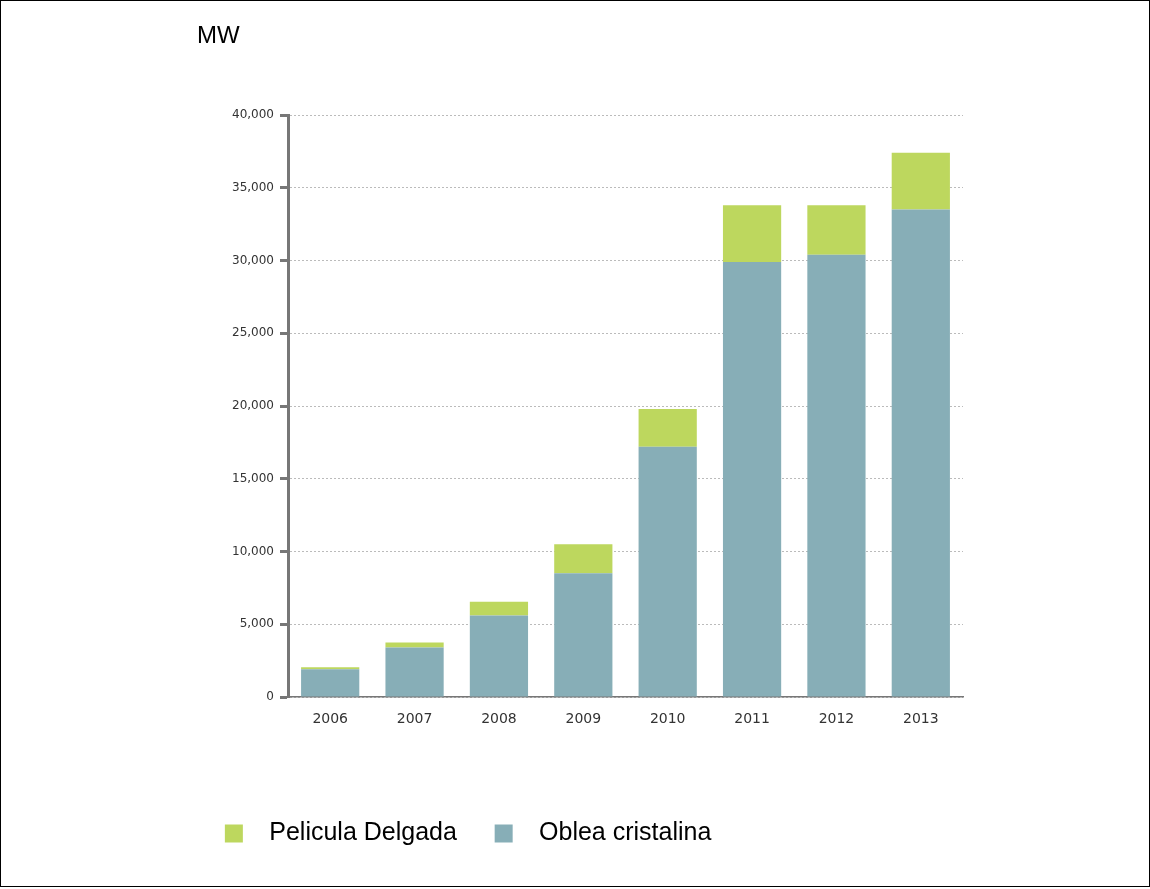 Image resolution: width=1150 pixels, height=889 pixels. I want to click on y-axis-title: MW, so click(218, 35).